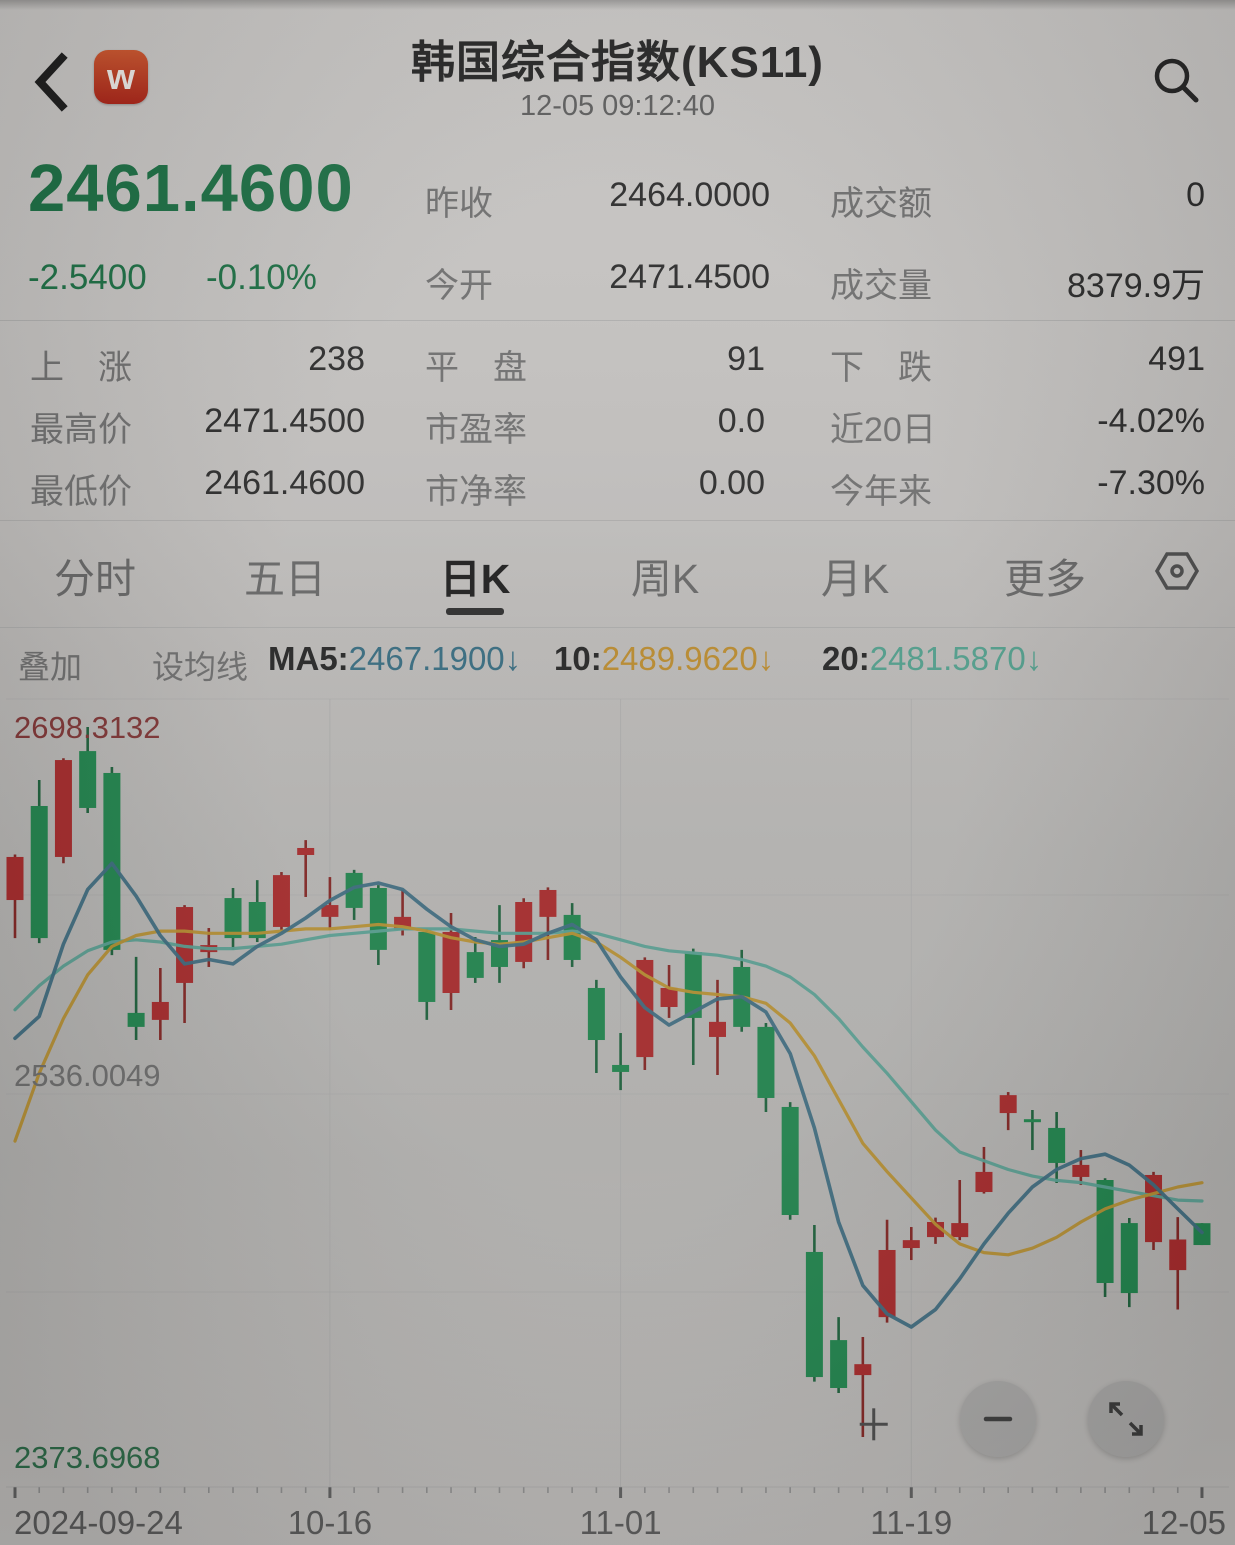 The image size is (1235, 1545). What do you see at coordinates (881, 368) in the screenshot?
I see `stat-label: 下 跌` at bounding box center [881, 368].